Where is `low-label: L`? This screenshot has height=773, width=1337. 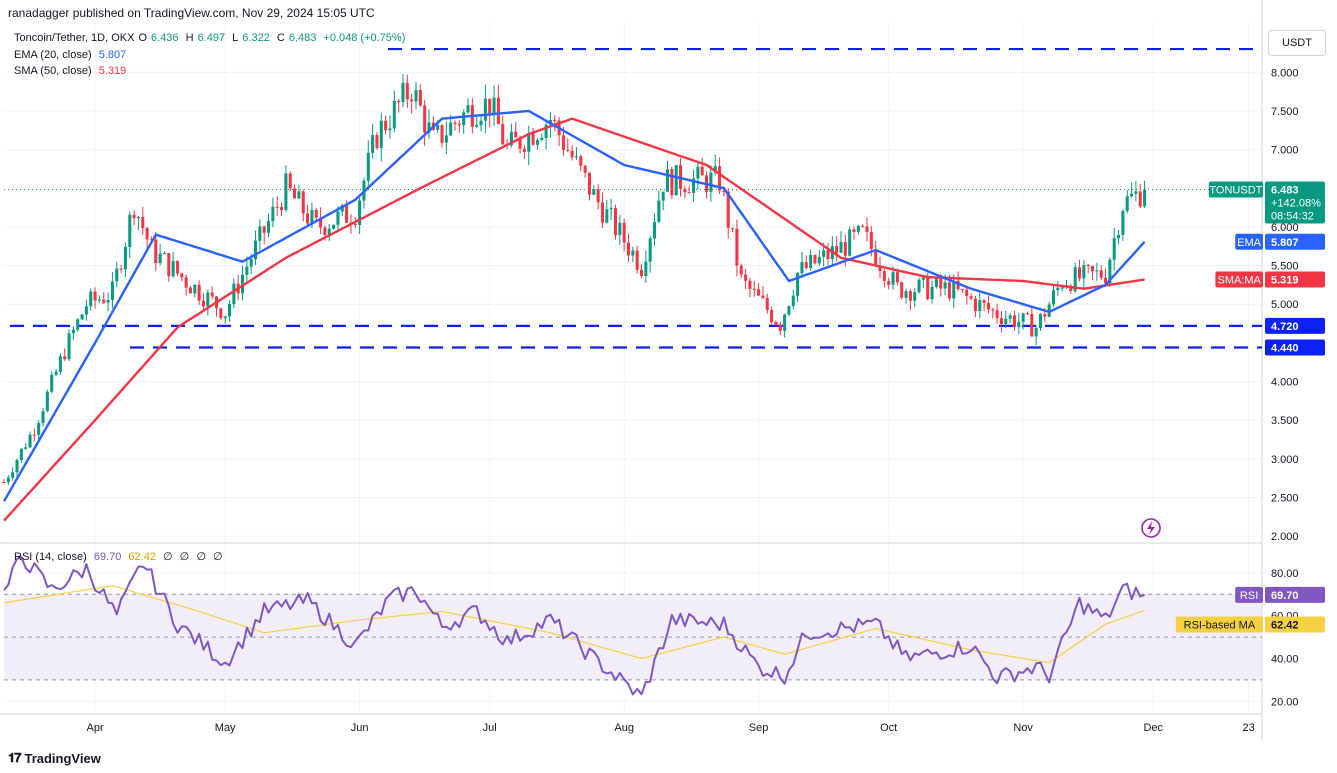
low-label: L is located at coordinates (235, 38).